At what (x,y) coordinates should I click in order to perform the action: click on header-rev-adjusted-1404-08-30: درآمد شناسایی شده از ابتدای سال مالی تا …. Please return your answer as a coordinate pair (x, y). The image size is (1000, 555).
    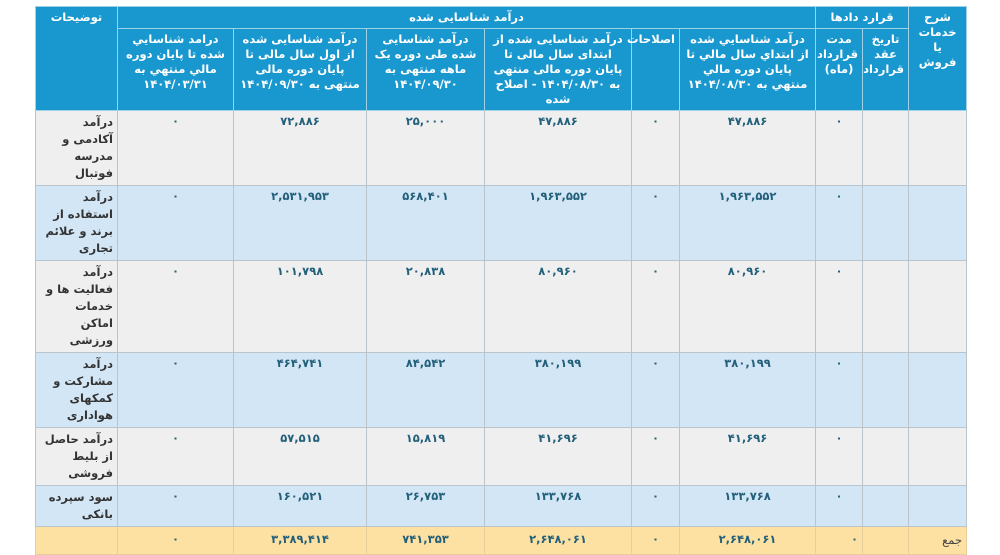
    Looking at the image, I should click on (558, 69).